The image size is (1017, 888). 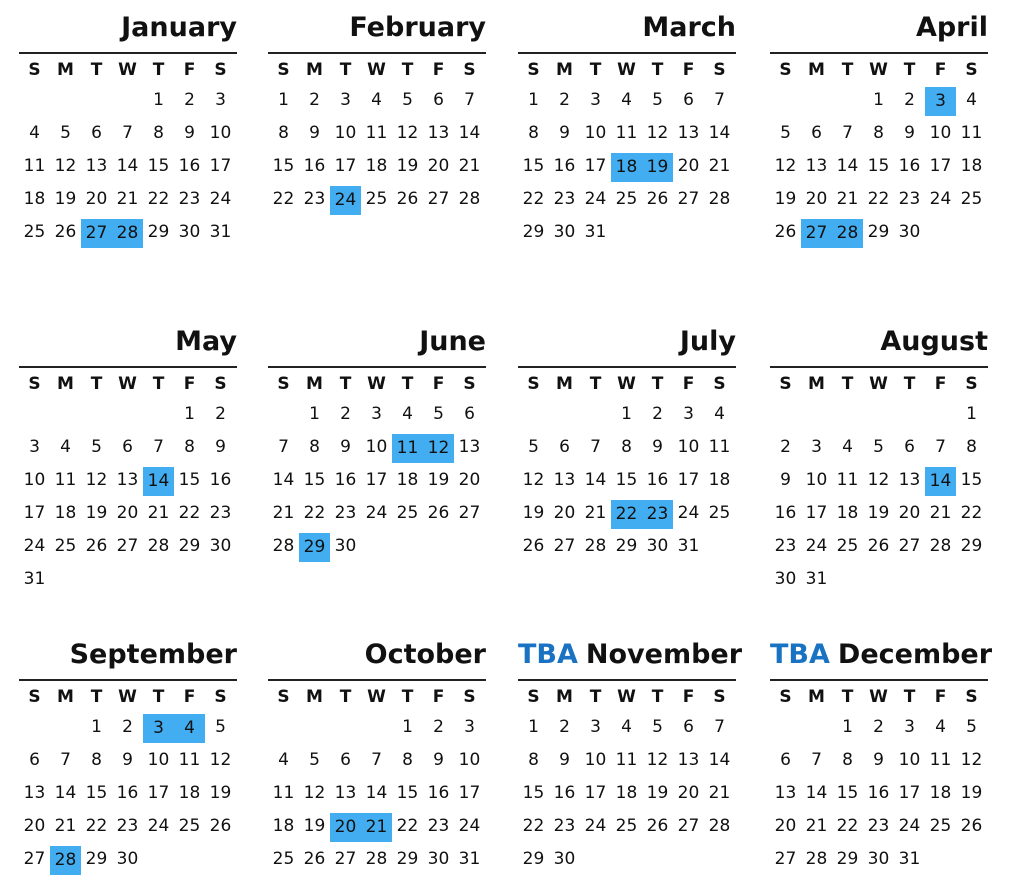 I want to click on weekday-header: M, so click(x=314, y=697).